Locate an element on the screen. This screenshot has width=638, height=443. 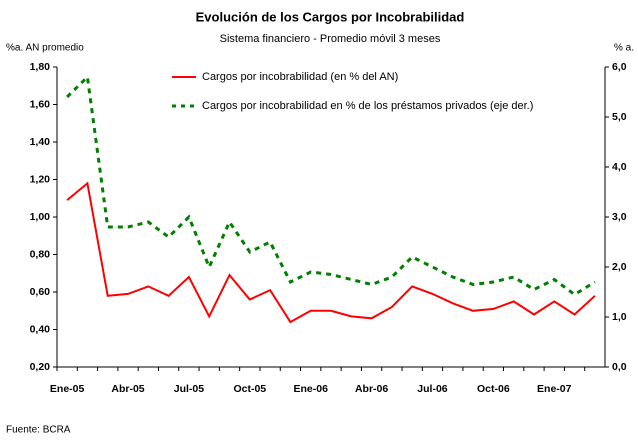
x-tick-label: Oct-05 is located at coordinates (249, 389).